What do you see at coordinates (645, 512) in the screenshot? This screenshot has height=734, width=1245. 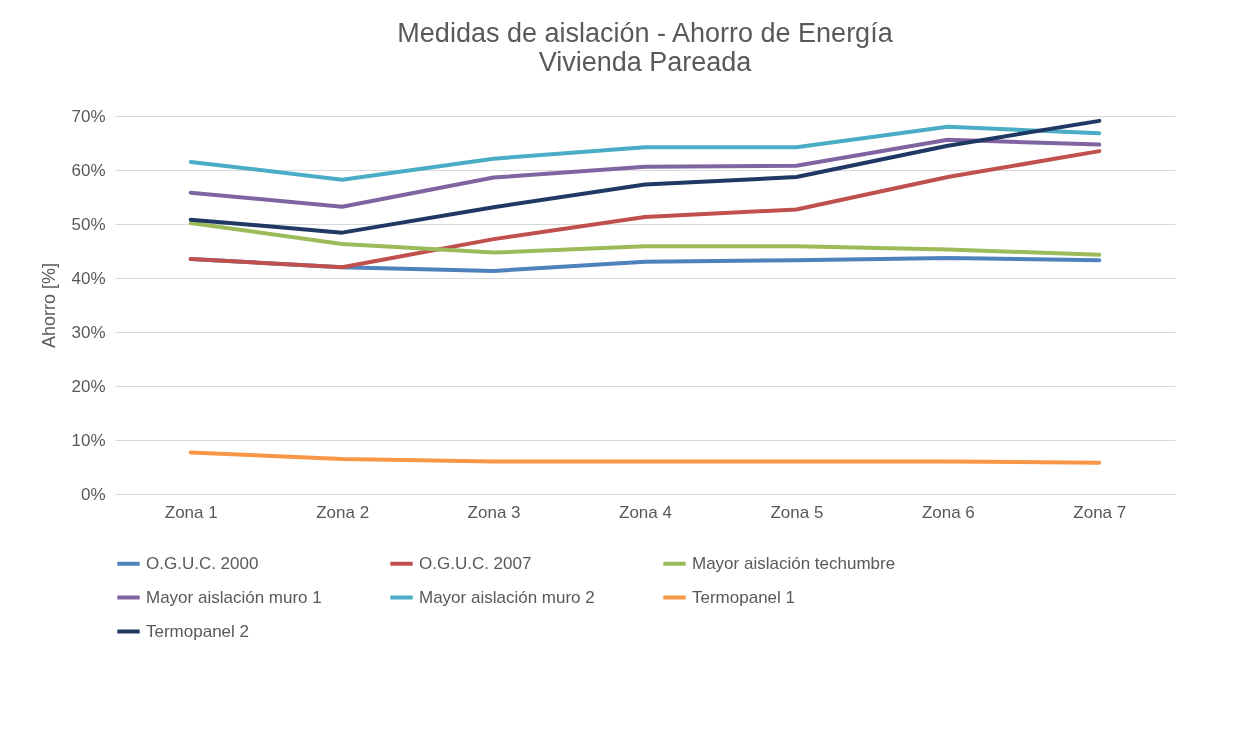 I see `x-tick-label: Zona 4` at bounding box center [645, 512].